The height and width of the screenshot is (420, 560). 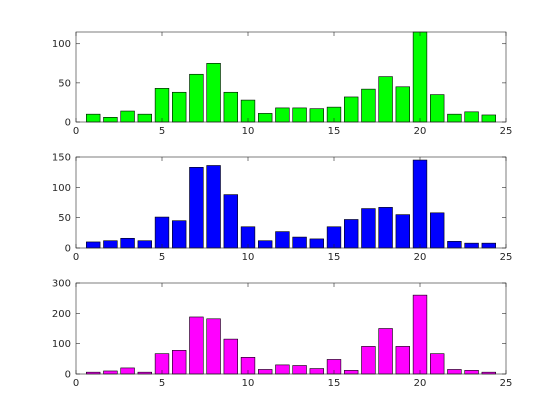 What do you see at coordinates (61, 158) in the screenshot?
I see `y-tick-label: 150` at bounding box center [61, 158].